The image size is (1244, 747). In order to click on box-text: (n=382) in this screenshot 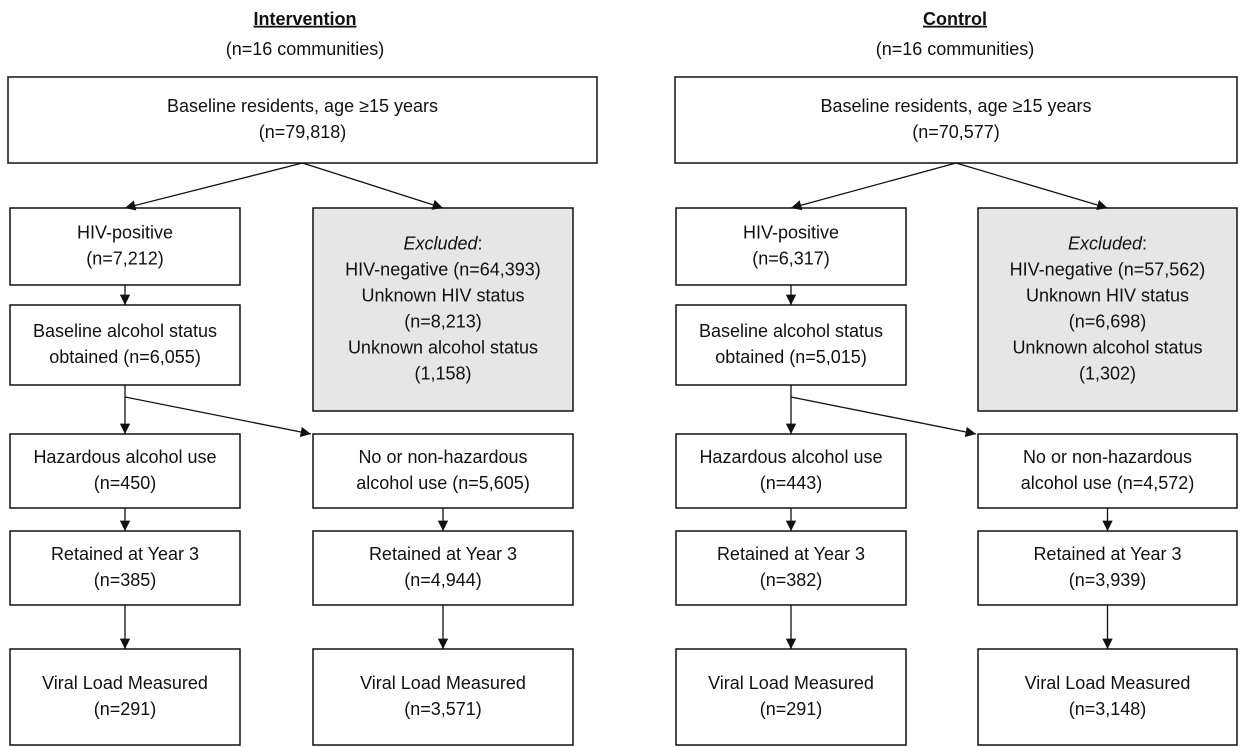, I will do `click(791, 580)`.